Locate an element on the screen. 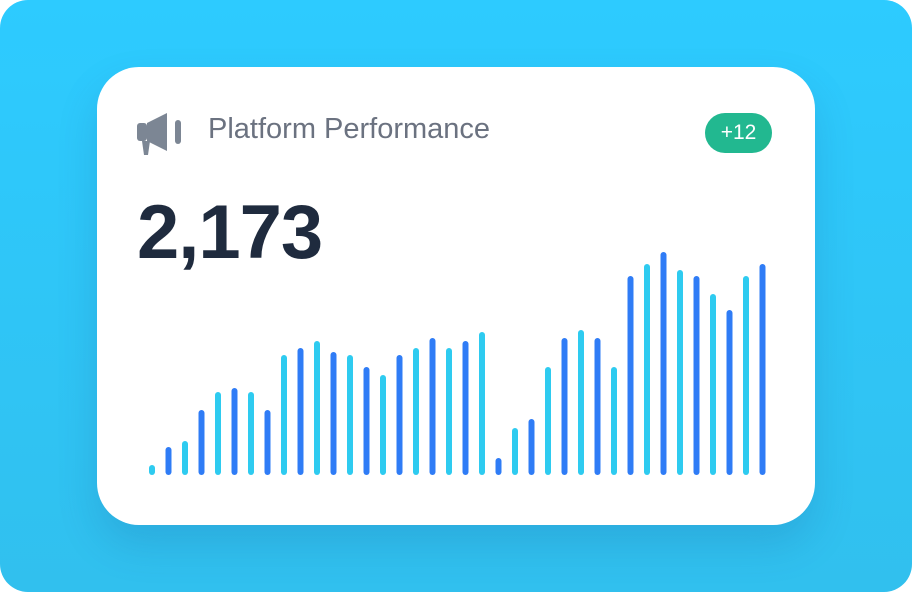 This screenshot has width=912, height=592. widget-title: Platform Performance is located at coordinates (349, 129).